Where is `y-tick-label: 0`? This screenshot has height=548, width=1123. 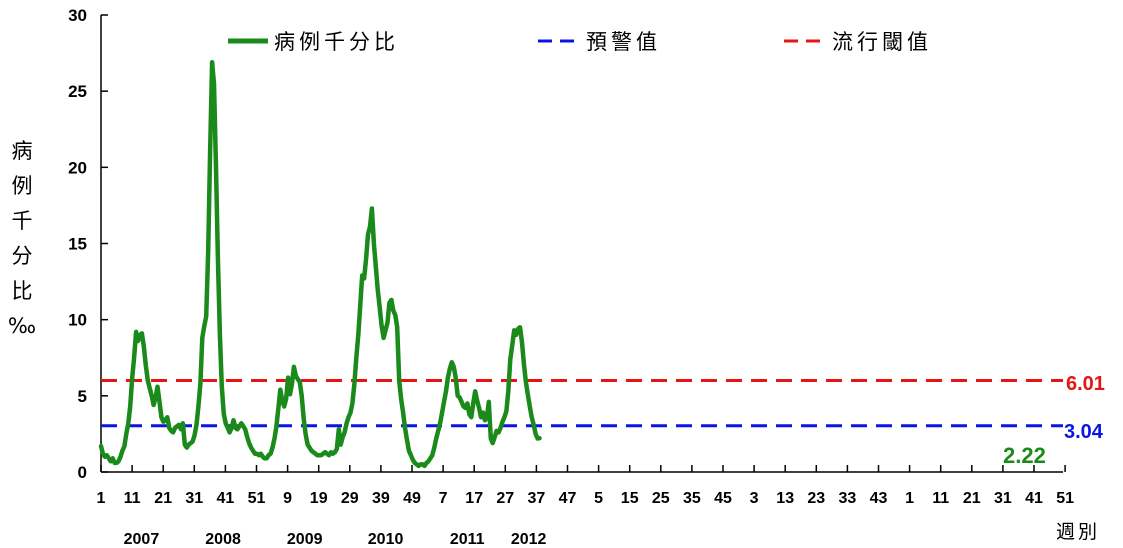 y-tick-label: 0 is located at coordinates (82, 472).